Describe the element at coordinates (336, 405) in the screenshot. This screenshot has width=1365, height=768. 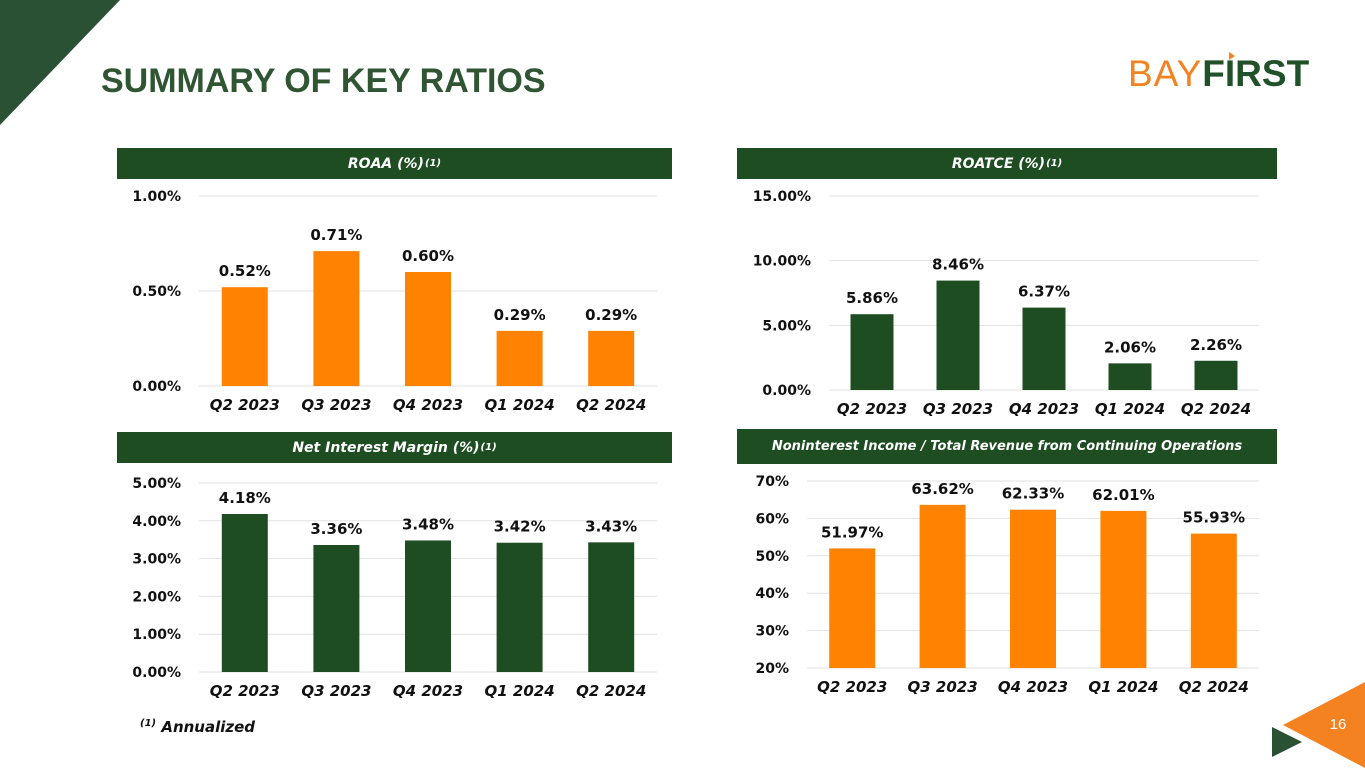
I see `roaa-xtick-label: Q3 2023` at that location.